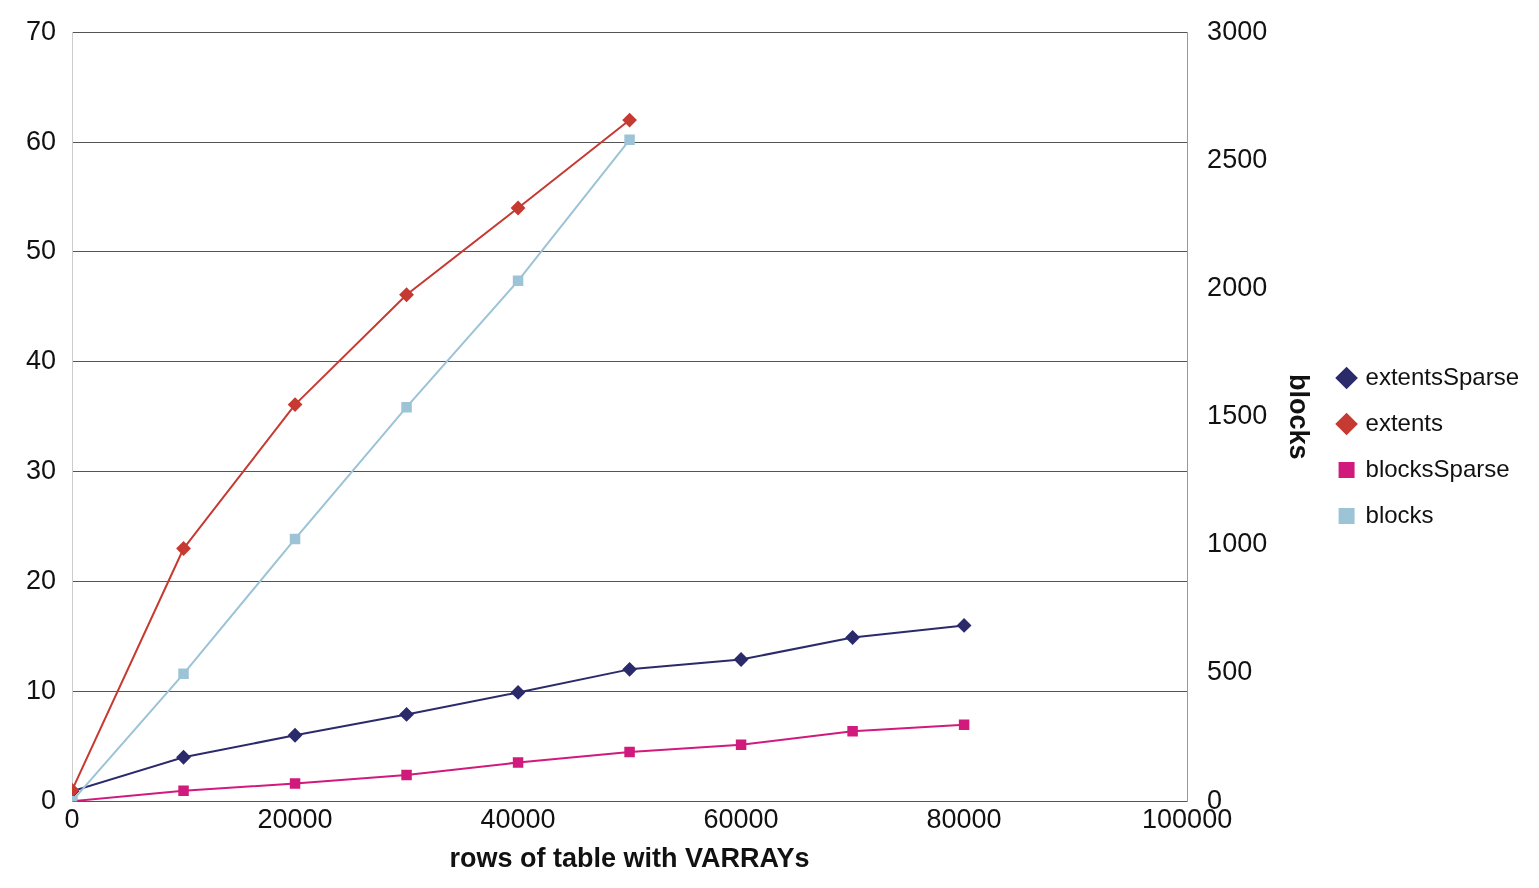  I want to click on x-axis-title: rows of table with VARRAYs, so click(629, 858).